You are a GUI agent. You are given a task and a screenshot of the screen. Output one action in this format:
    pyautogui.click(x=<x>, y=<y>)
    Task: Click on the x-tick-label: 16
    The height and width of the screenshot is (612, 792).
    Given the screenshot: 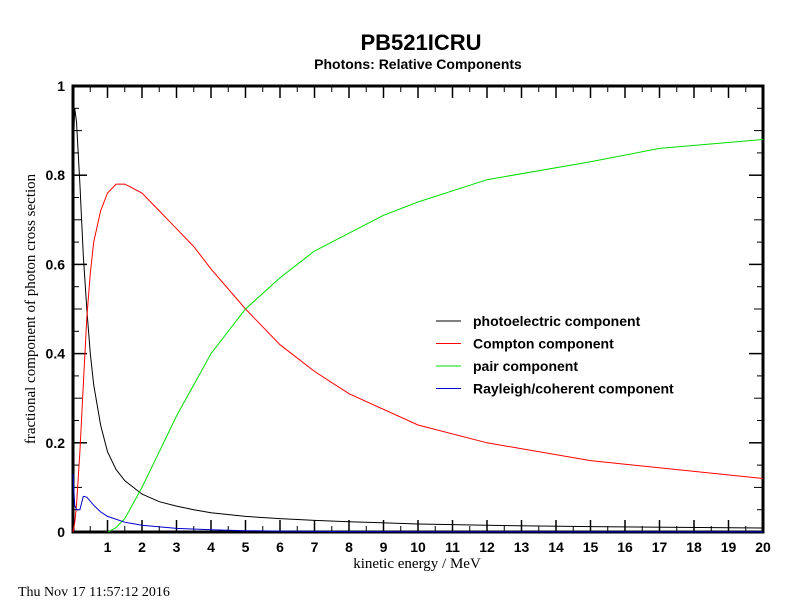 What is the action you would take?
    pyautogui.click(x=625, y=547)
    